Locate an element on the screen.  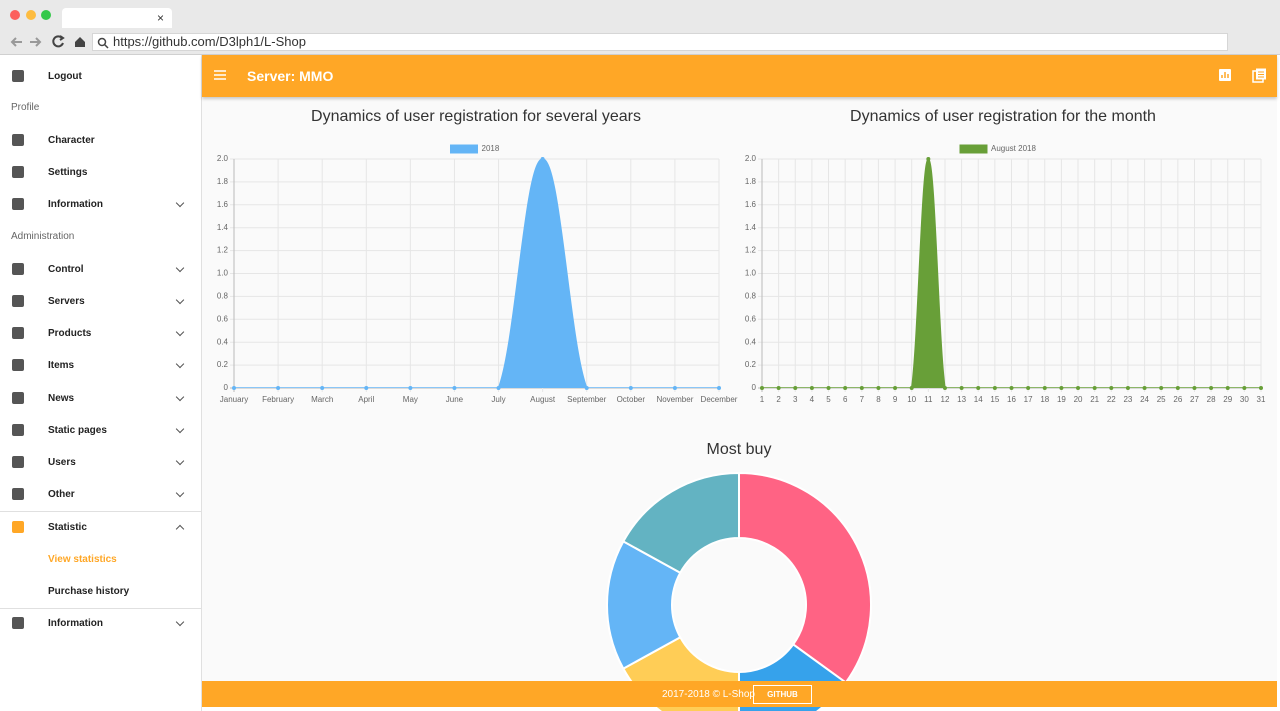
menu-item: Other is located at coordinates (101, 494).